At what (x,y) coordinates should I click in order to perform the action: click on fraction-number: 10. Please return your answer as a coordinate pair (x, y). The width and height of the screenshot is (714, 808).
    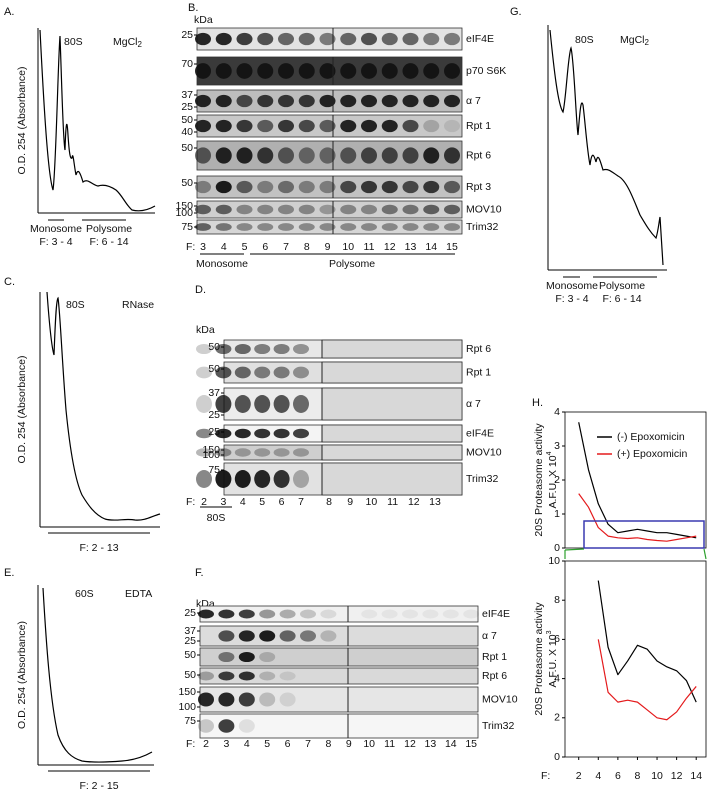
    Looking at the image, I should click on (372, 502).